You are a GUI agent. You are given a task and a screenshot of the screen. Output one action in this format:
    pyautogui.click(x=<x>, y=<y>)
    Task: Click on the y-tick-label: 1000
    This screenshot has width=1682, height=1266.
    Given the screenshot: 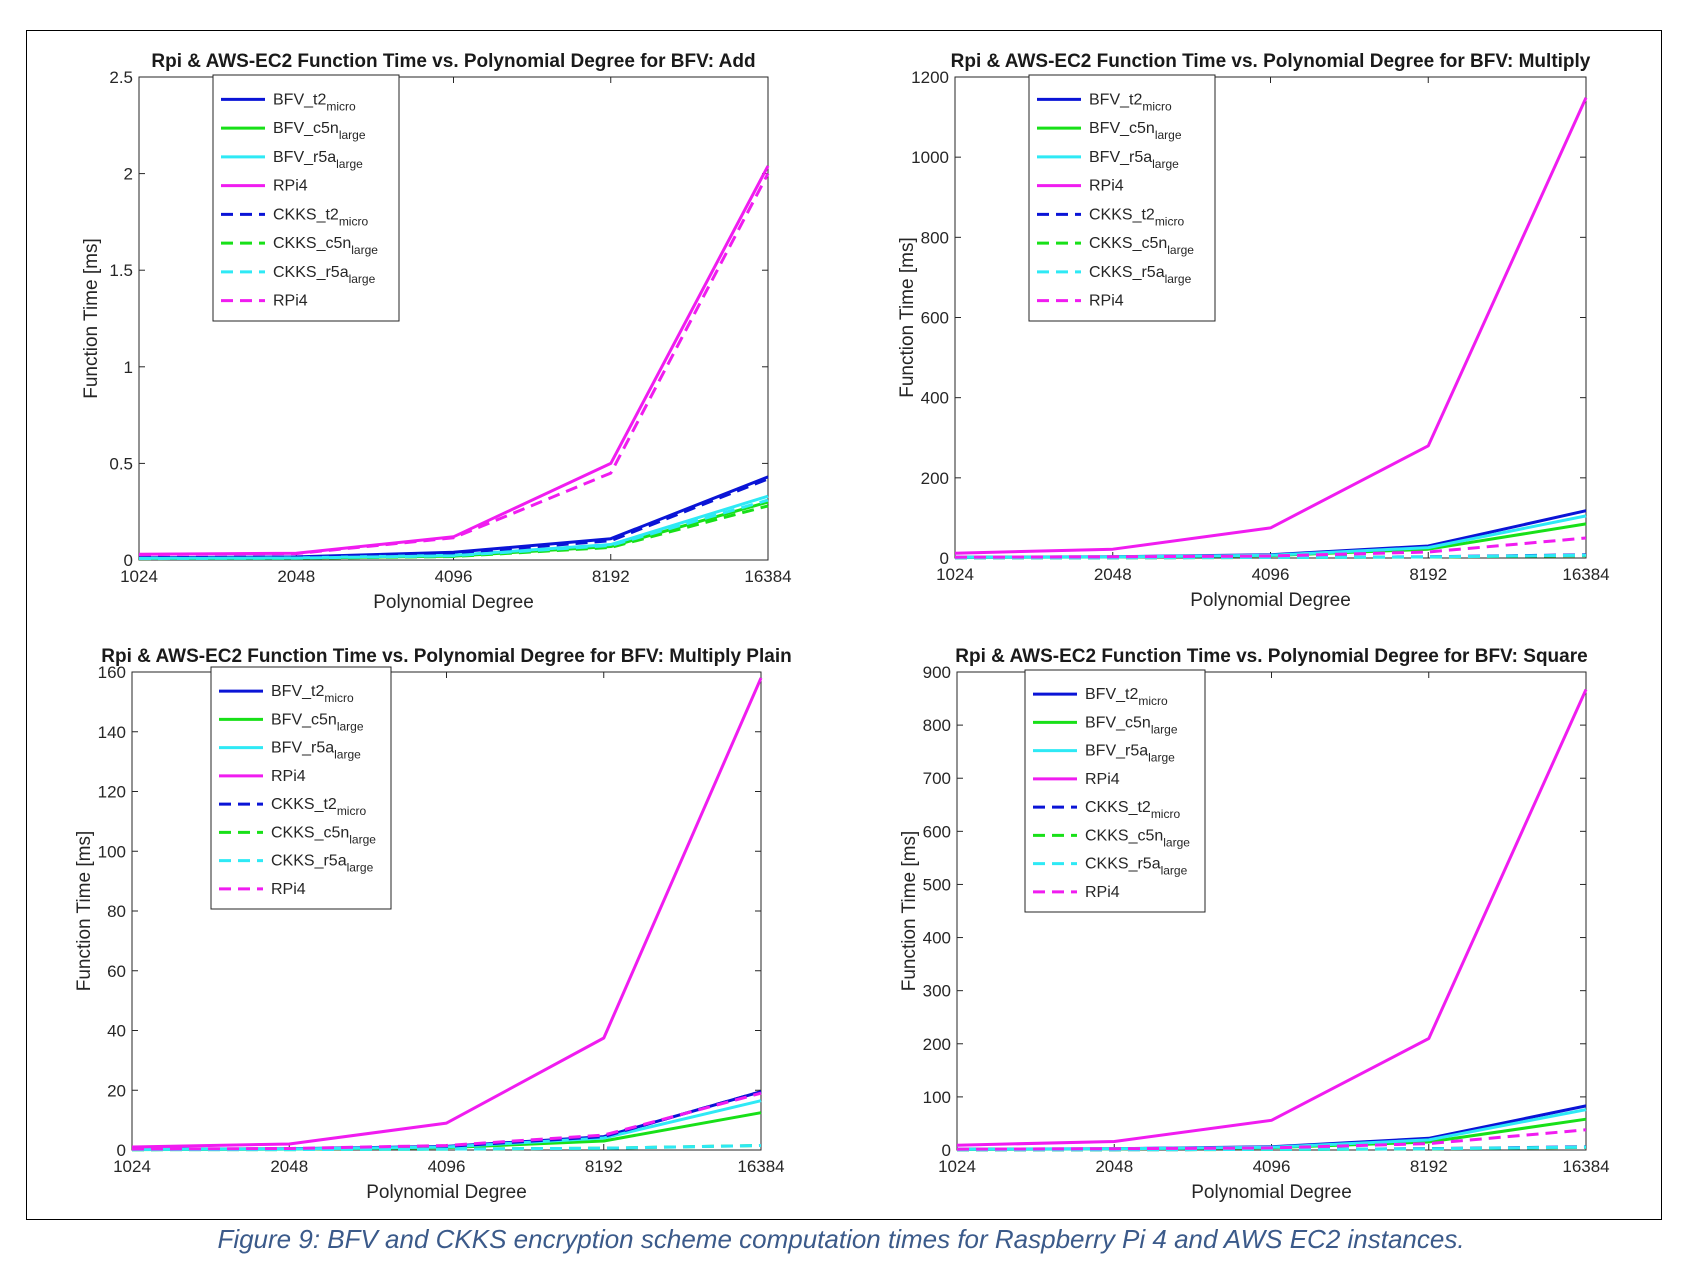 What is the action you would take?
    pyautogui.click(x=930, y=157)
    